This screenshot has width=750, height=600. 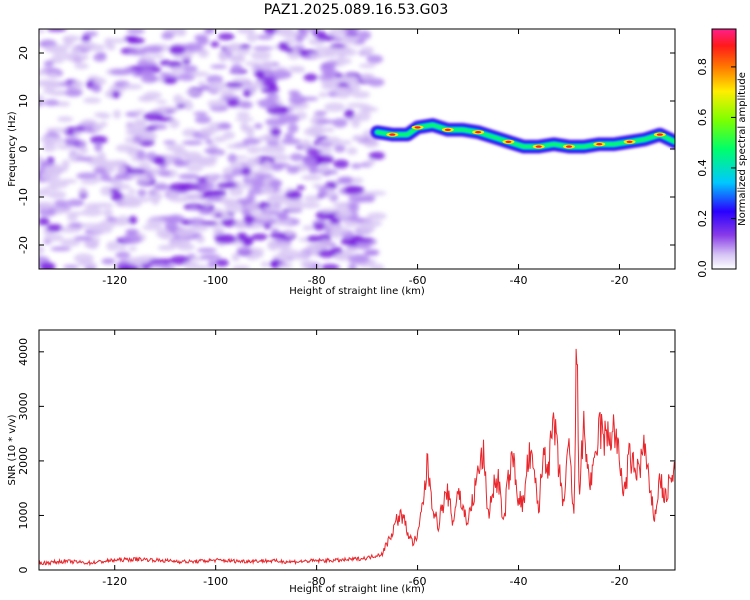 I want to click on spectrogram-x-tick-label: -120, so click(x=114, y=280).